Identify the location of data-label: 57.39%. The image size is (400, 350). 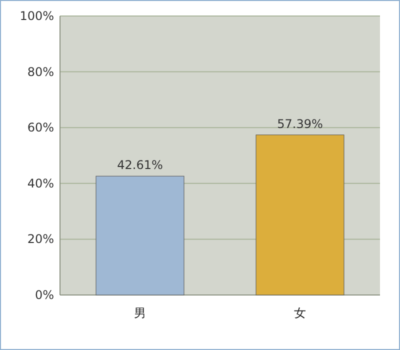
(300, 123).